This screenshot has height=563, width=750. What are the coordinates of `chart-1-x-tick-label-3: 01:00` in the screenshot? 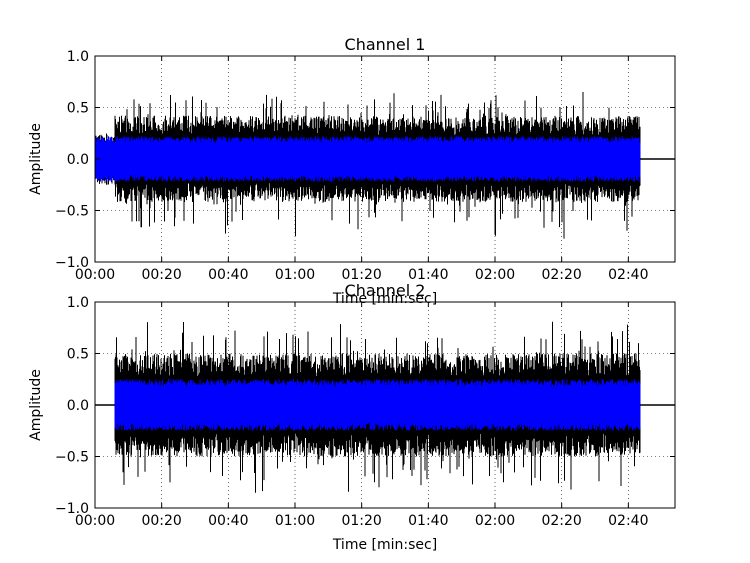 It's located at (295, 275).